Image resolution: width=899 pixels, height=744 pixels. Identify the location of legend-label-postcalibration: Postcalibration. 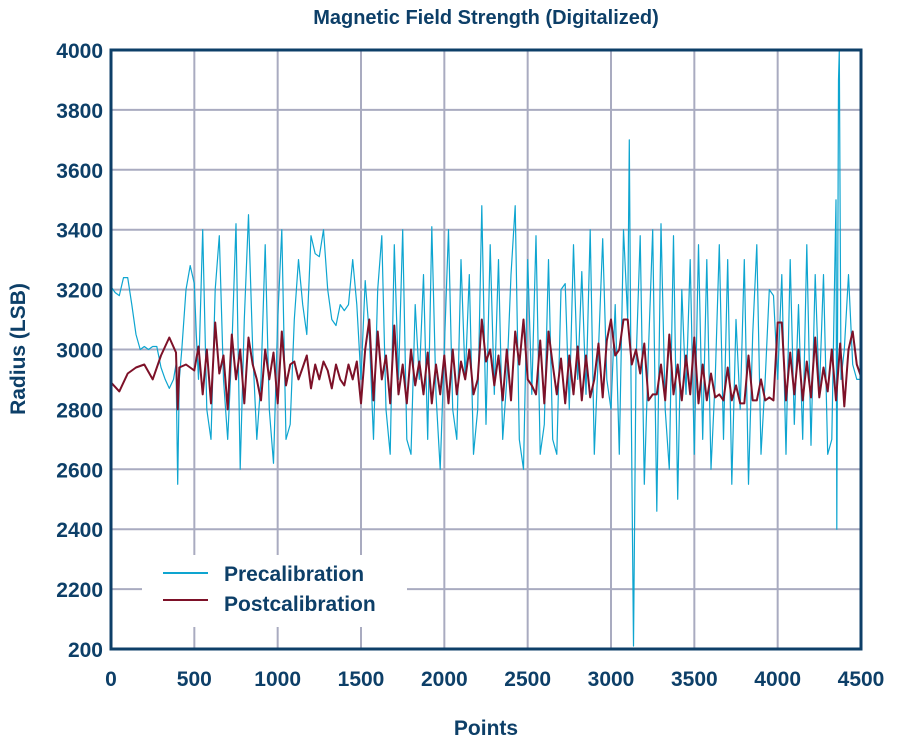
(300, 604).